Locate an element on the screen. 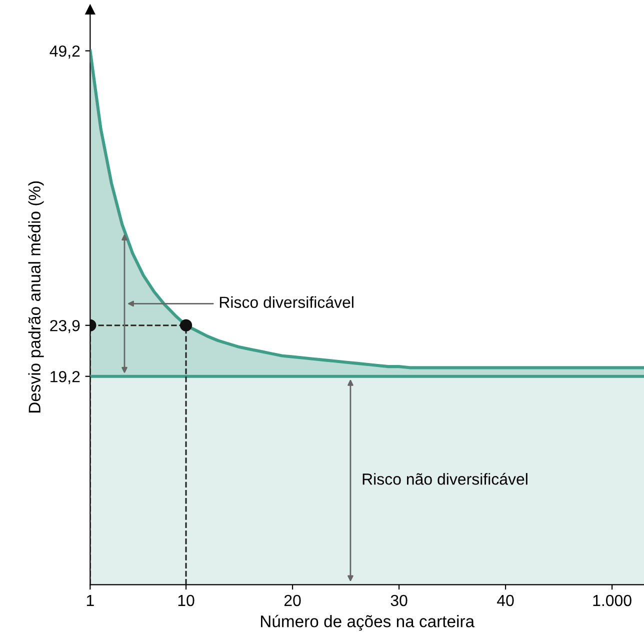 The width and height of the screenshot is (644, 639). x-tick-label: 30 is located at coordinates (399, 600).